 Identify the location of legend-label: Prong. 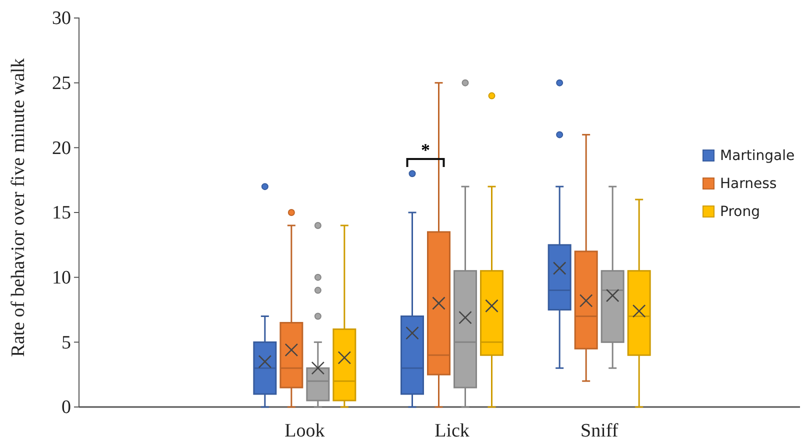
(740, 212).